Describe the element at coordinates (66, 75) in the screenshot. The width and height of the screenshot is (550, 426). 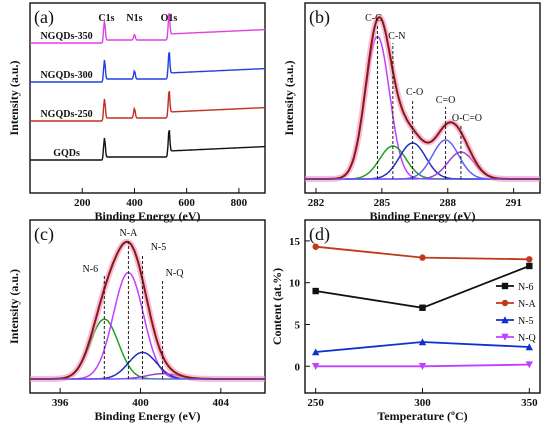
I see `series-label: NGQDs-300` at that location.